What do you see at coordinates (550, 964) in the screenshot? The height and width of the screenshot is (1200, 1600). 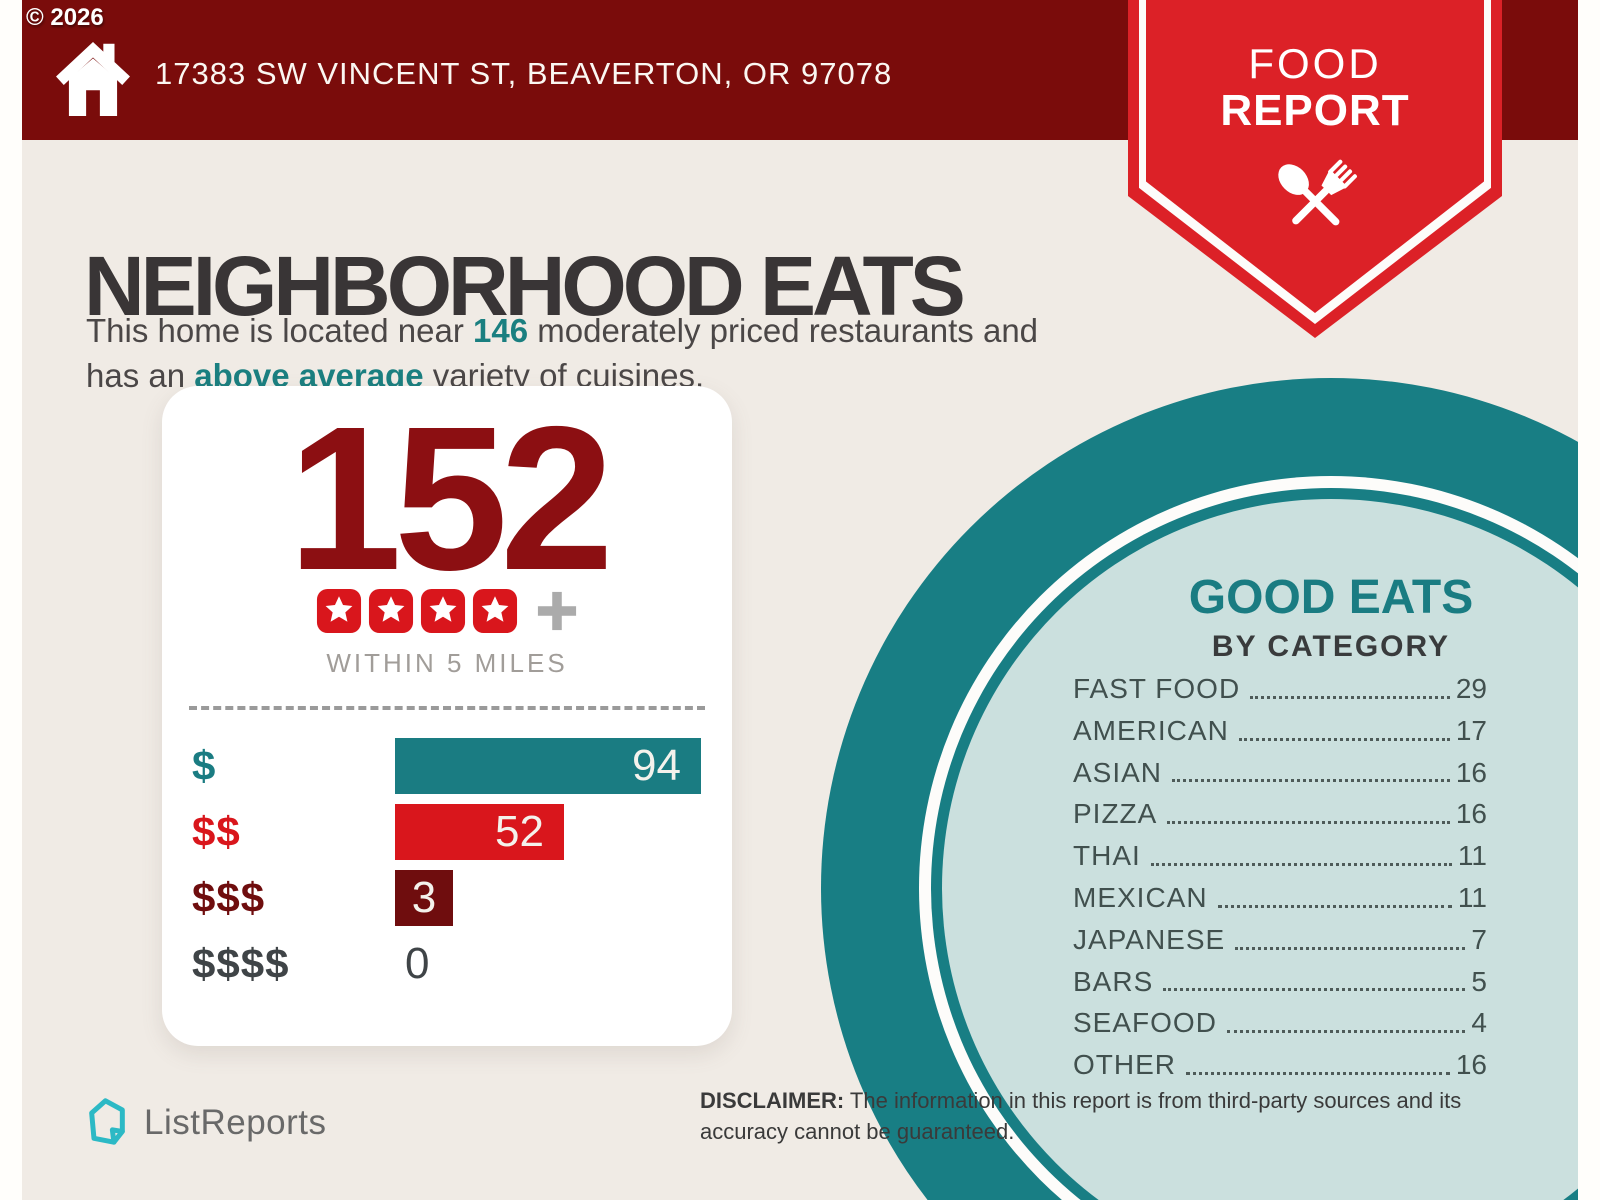 I see `bar-track: 0` at bounding box center [550, 964].